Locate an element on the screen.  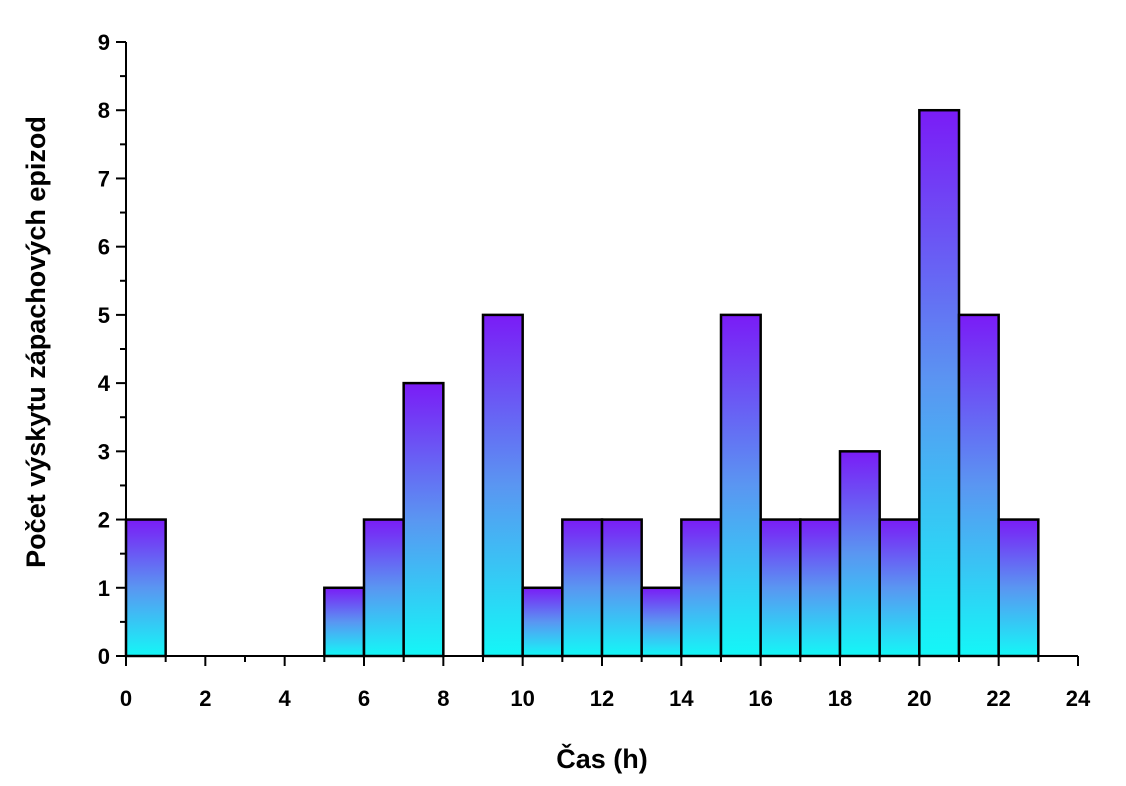
x-tick-label: 14 is located at coordinates (681, 698).